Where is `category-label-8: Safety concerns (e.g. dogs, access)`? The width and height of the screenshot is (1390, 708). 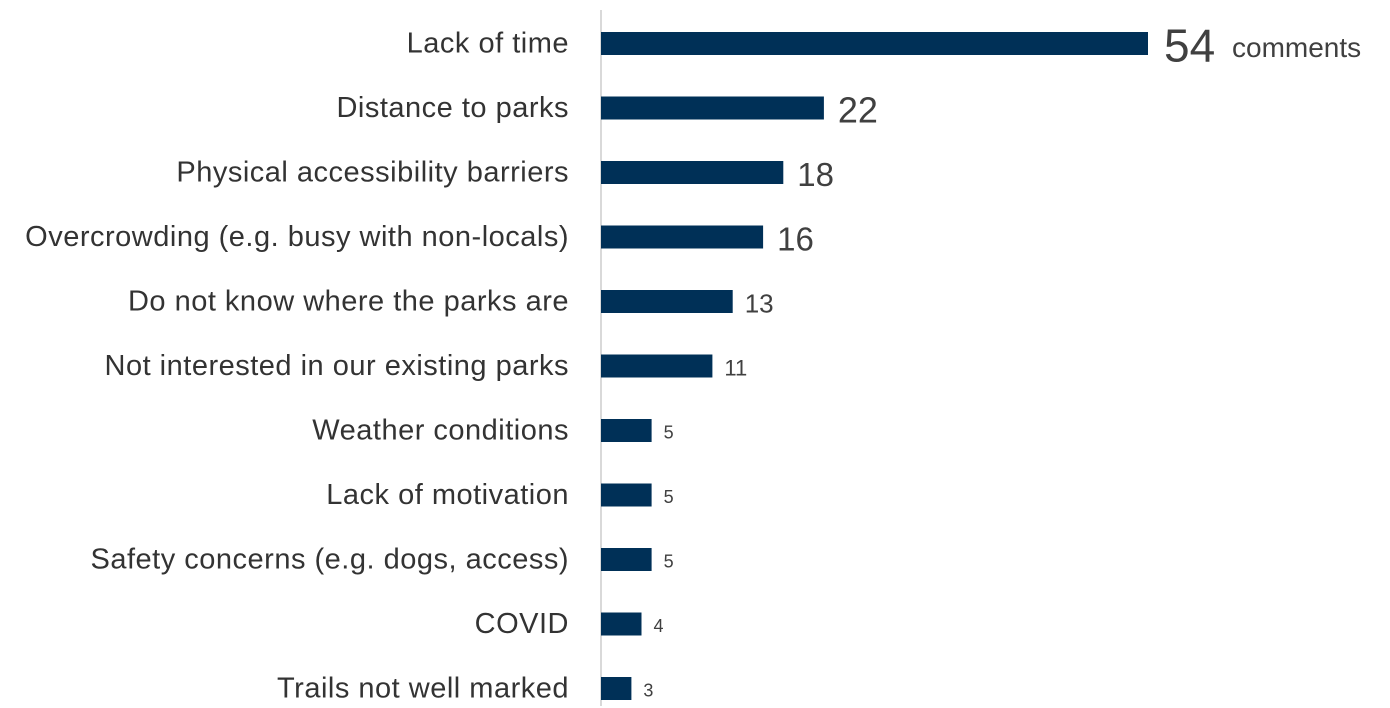
category-label-8: Safety concerns (e.g. dogs, access) is located at coordinates (330, 560).